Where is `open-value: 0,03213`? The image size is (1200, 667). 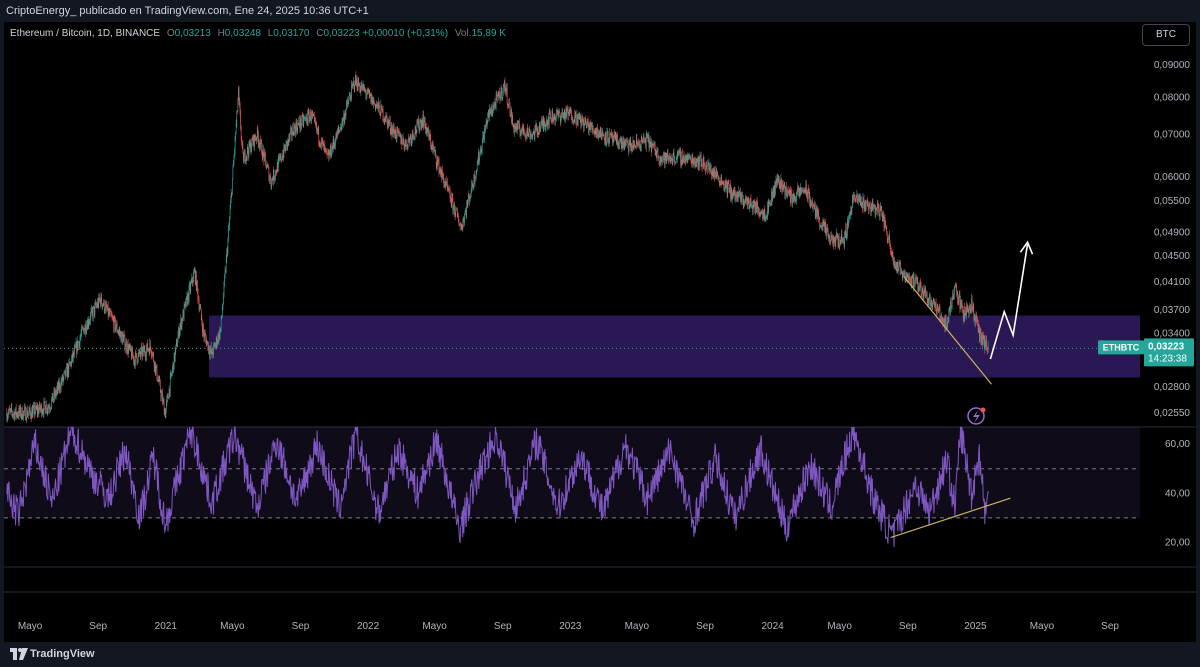 open-value: 0,03213 is located at coordinates (192, 33).